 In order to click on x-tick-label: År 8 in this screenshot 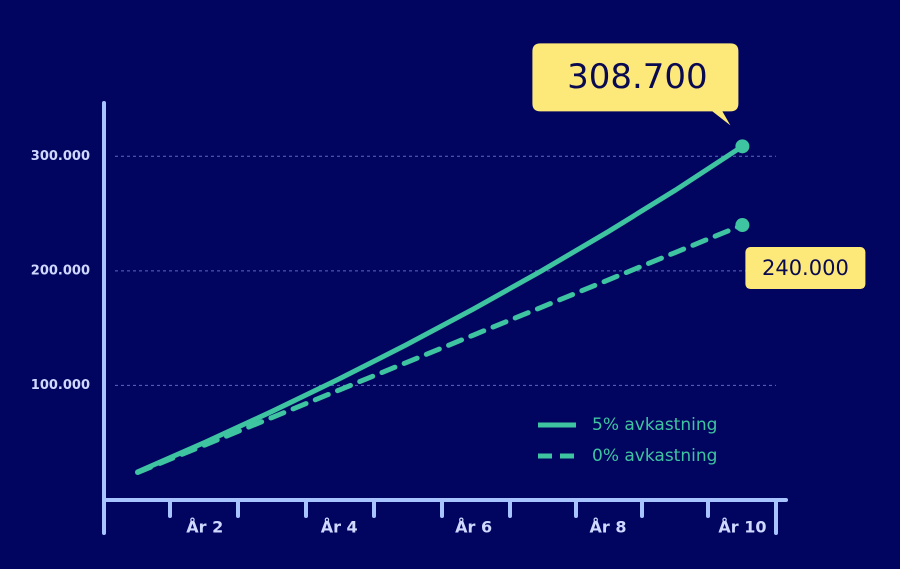, I will do `click(608, 527)`.